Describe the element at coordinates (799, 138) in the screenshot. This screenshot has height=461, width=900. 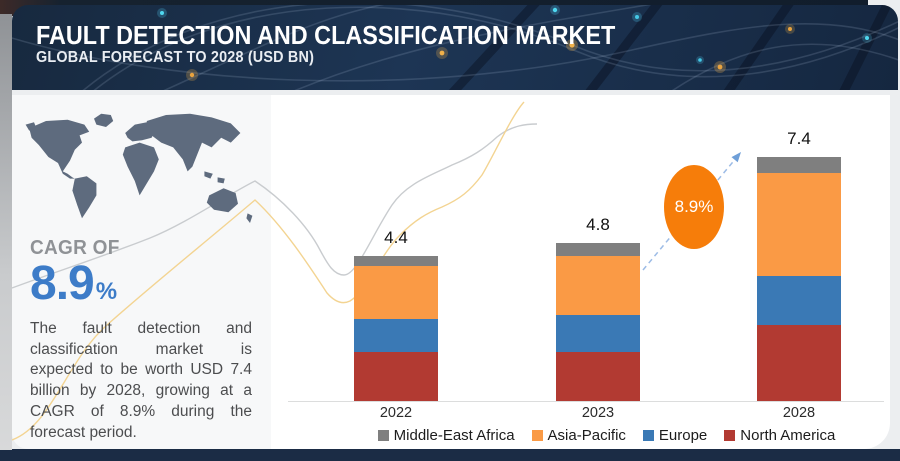
I see `bar-total-label: 7.4` at that location.